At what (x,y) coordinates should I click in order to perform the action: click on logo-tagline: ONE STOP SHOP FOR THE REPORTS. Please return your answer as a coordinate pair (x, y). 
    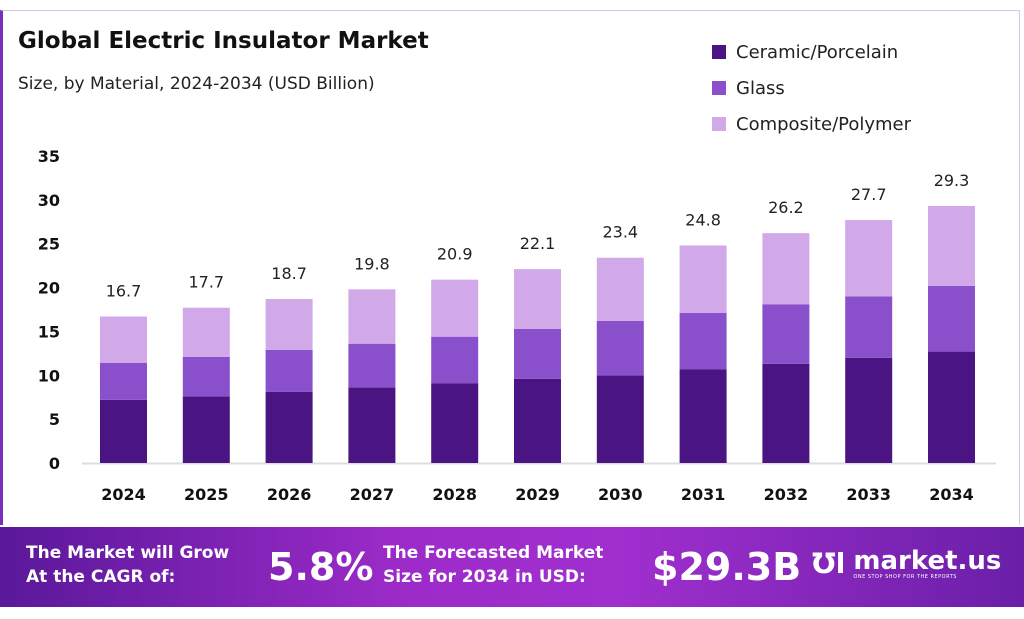
    Looking at the image, I should click on (905, 576).